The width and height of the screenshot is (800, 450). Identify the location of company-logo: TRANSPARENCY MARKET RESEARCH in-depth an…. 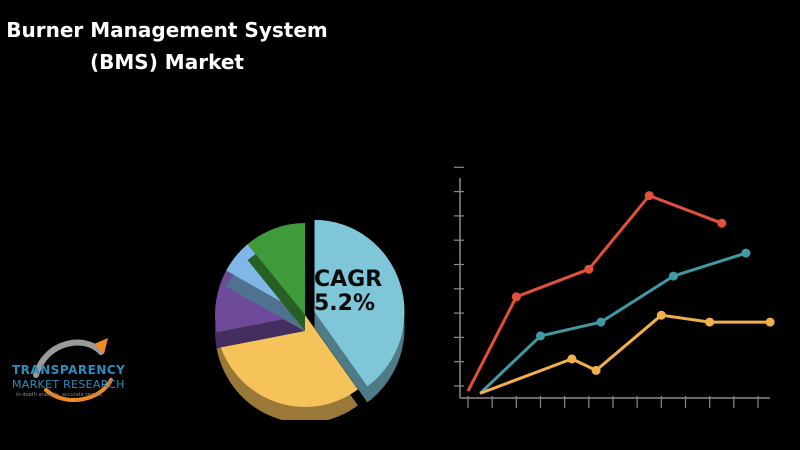
(76, 370).